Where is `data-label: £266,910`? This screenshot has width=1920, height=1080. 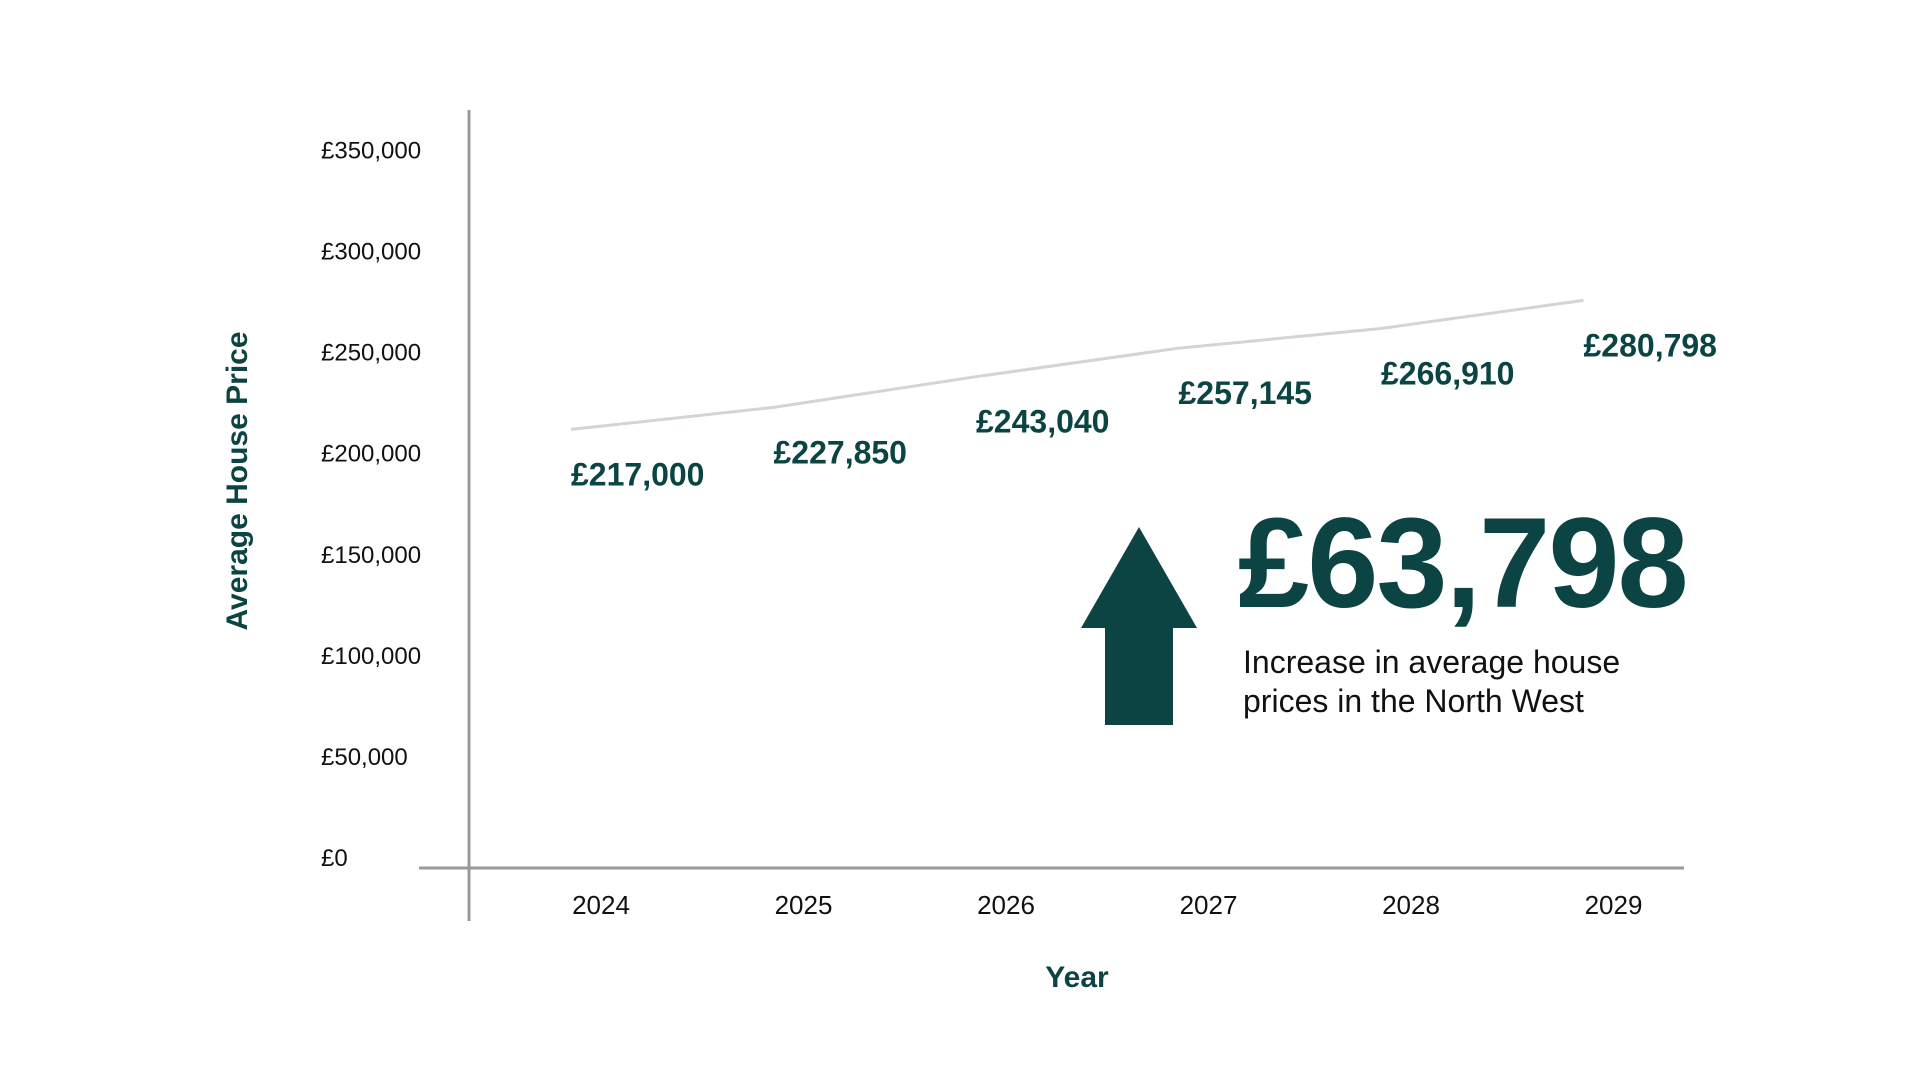 data-label: £266,910 is located at coordinates (1447, 373).